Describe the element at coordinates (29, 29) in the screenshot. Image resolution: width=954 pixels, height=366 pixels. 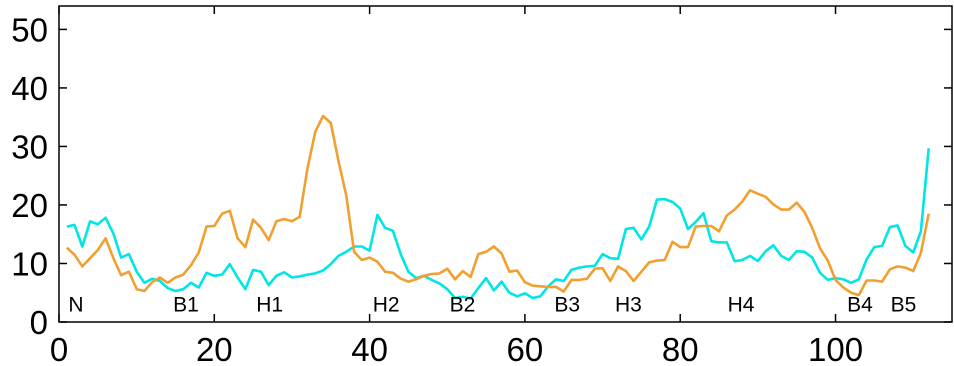
I see `y-tick-label: 50` at that location.